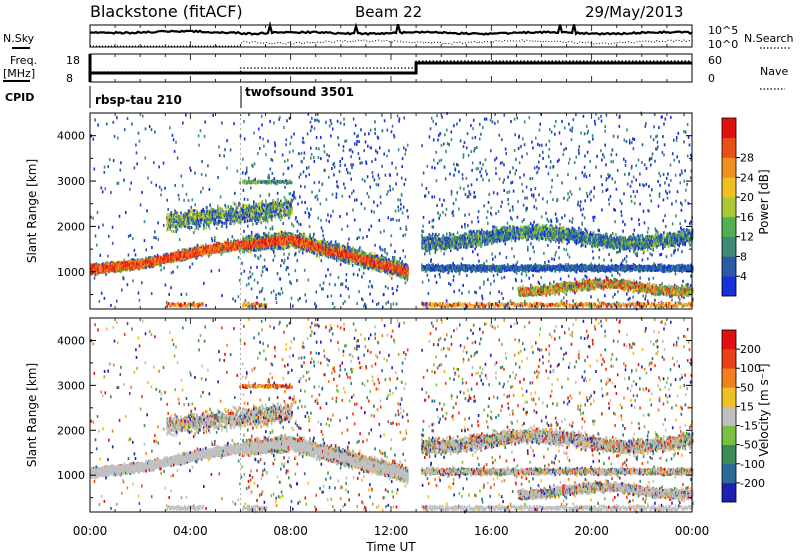  I want to click on nsearch-label: N.Search, so click(769, 38).